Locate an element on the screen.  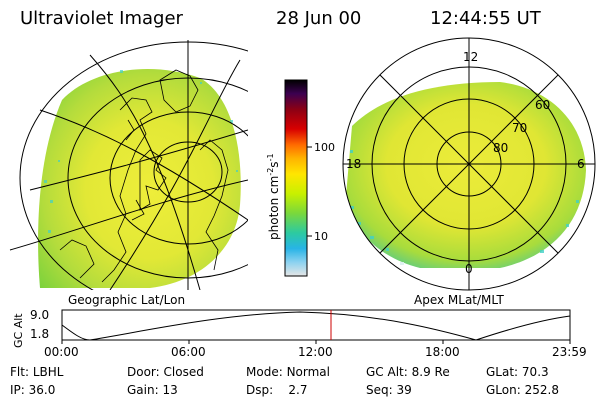
field-ip: IP: 36.0 is located at coordinates (33, 390).